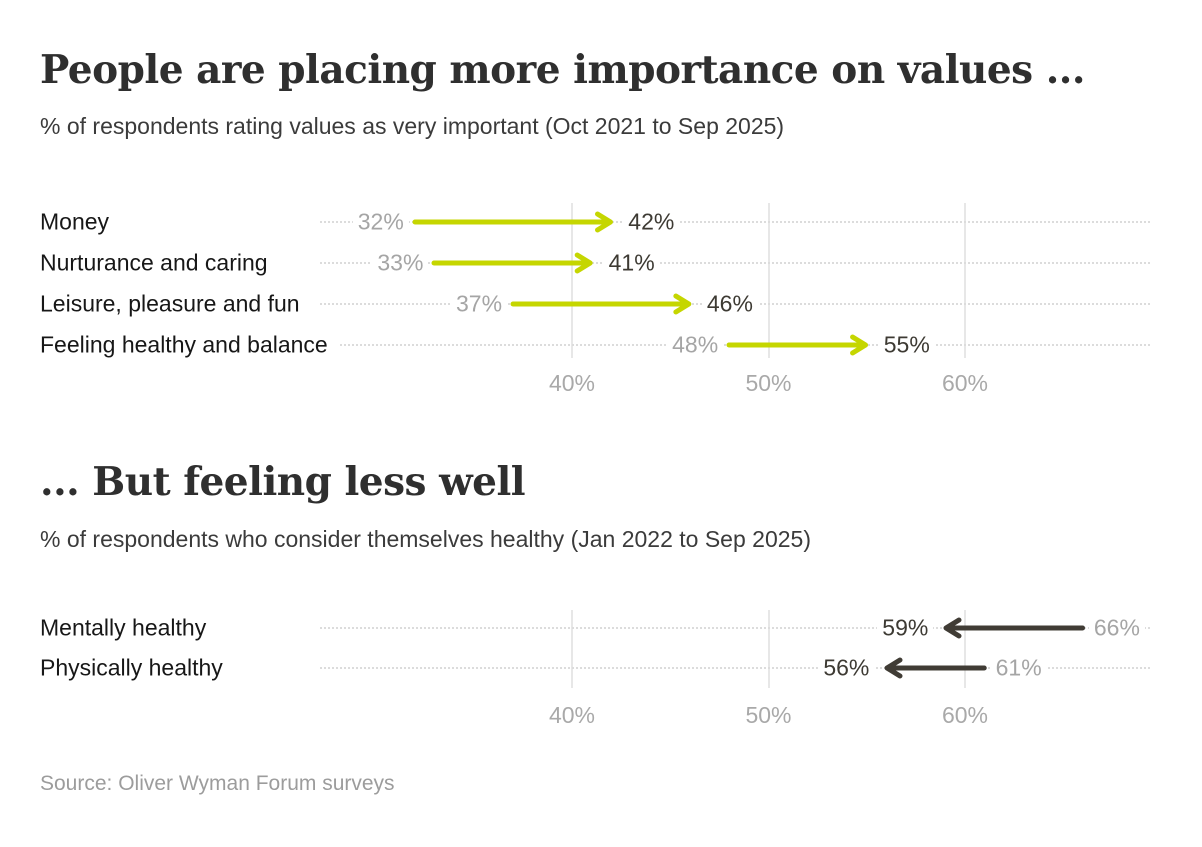  What do you see at coordinates (729, 304) in the screenshot?
I see `end-value-label: 46%` at bounding box center [729, 304].